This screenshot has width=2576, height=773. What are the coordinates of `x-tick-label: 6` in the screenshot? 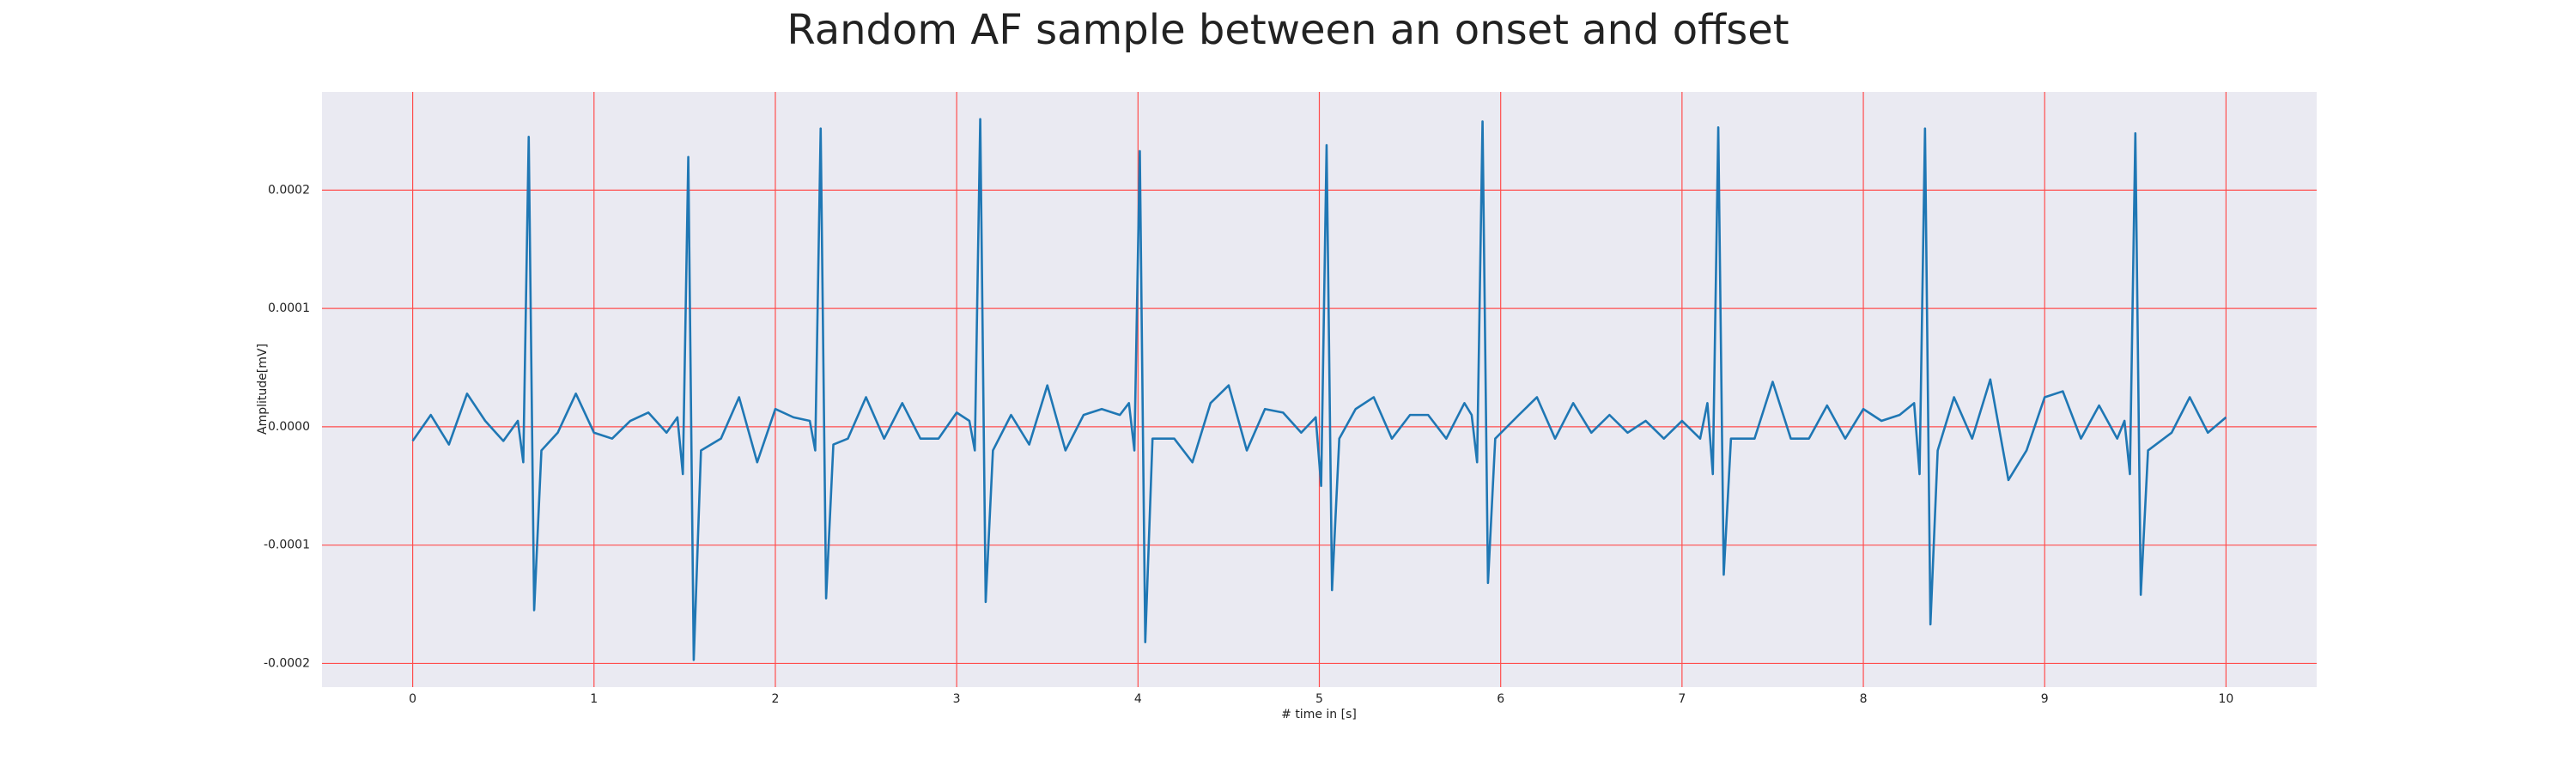 It's located at (1500, 699).